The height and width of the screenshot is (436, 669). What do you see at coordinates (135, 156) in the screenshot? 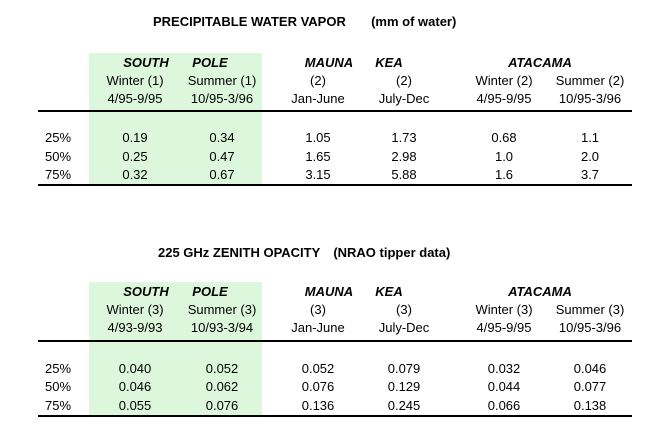
I see `table-cell: 0.25` at bounding box center [135, 156].